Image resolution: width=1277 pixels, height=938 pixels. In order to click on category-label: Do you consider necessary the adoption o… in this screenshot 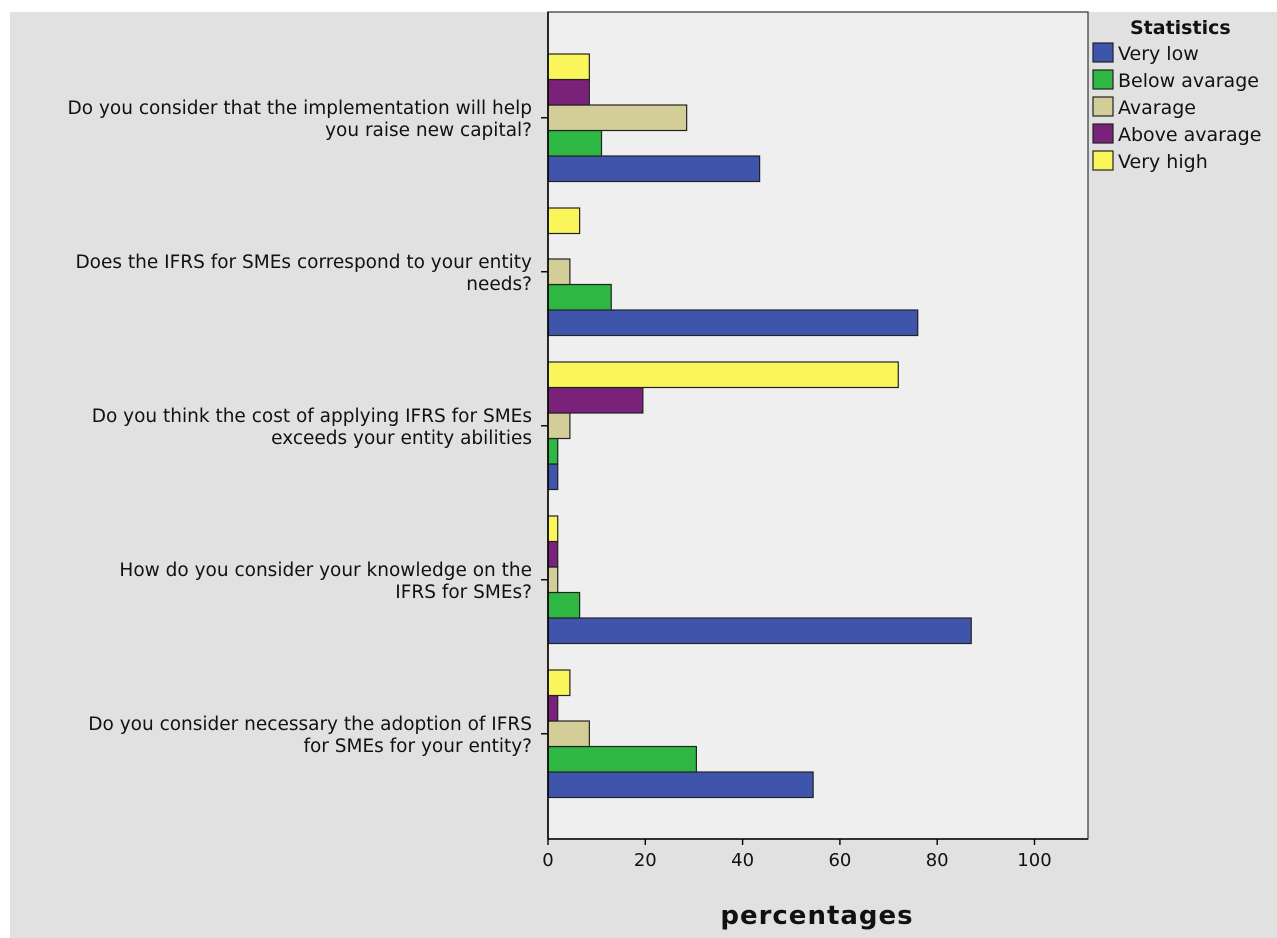, I will do `click(310, 735)`.